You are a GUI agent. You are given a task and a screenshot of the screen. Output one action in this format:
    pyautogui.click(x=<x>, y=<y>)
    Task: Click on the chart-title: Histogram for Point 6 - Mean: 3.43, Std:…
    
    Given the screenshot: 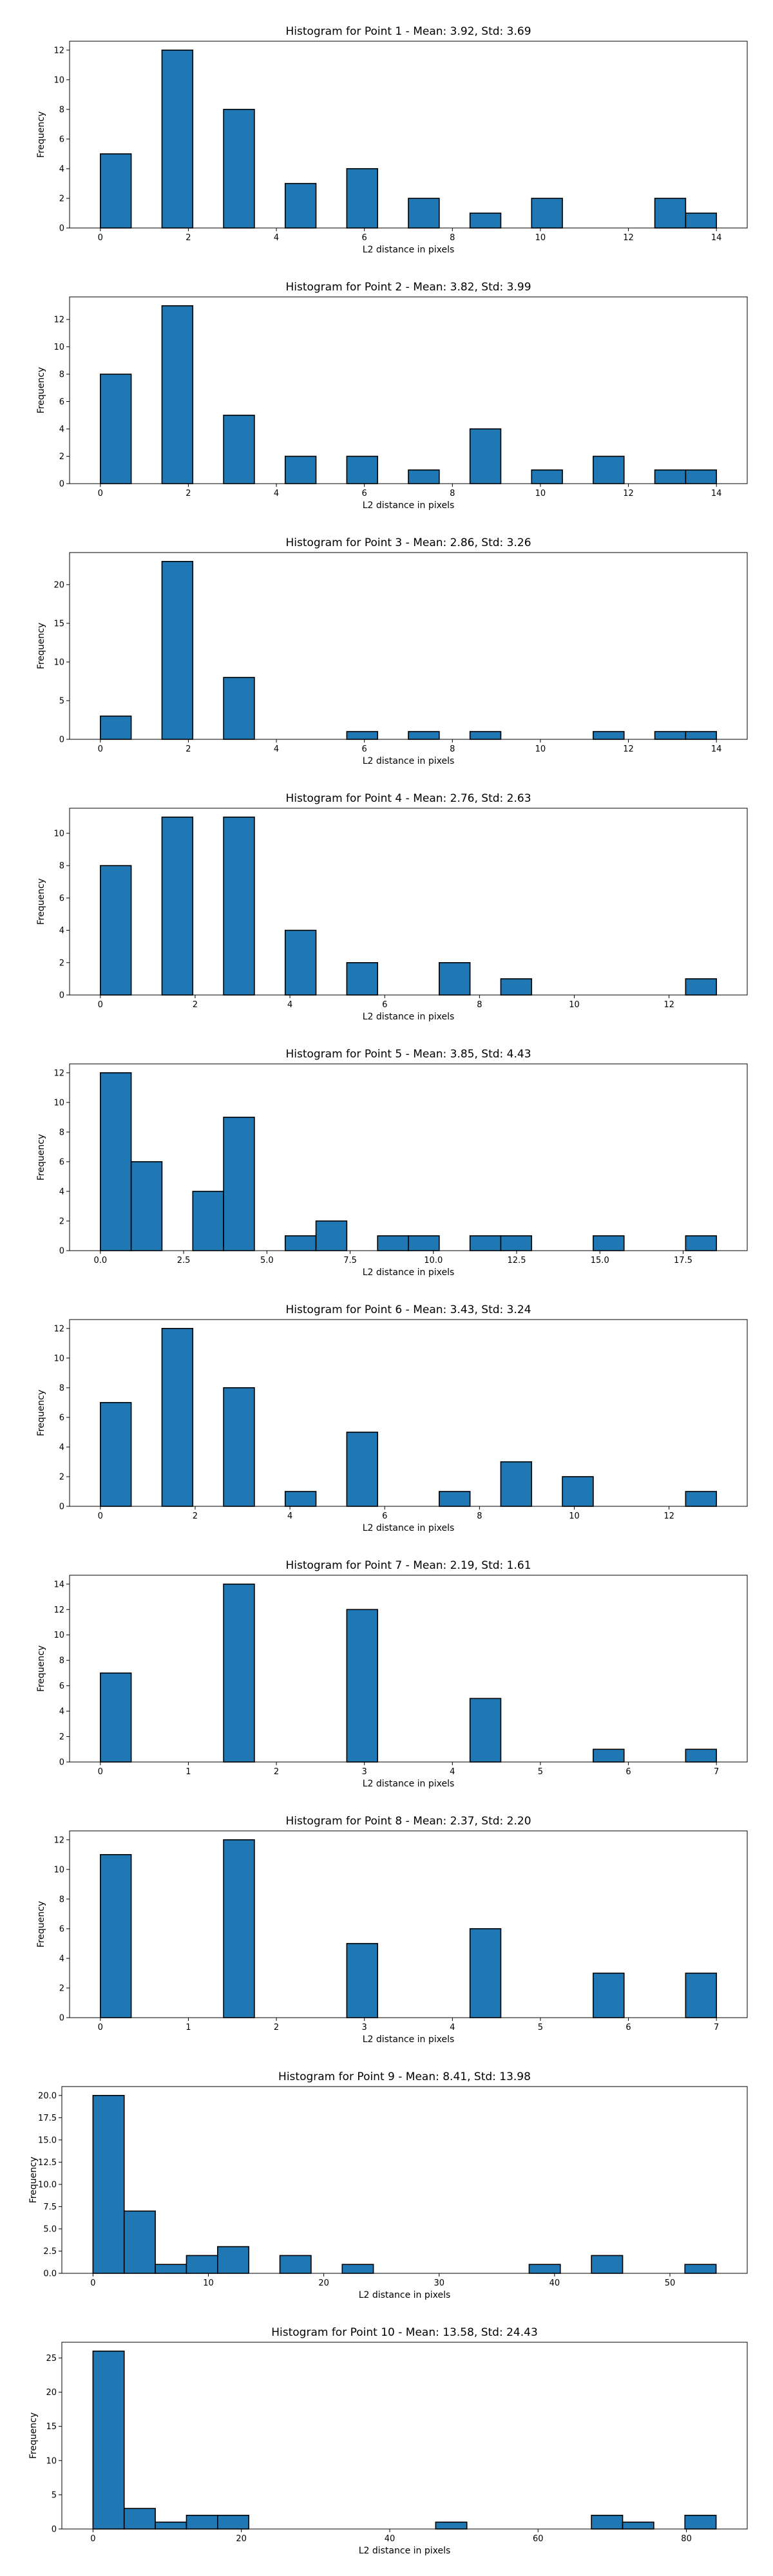 What is the action you would take?
    pyautogui.click(x=408, y=1309)
    